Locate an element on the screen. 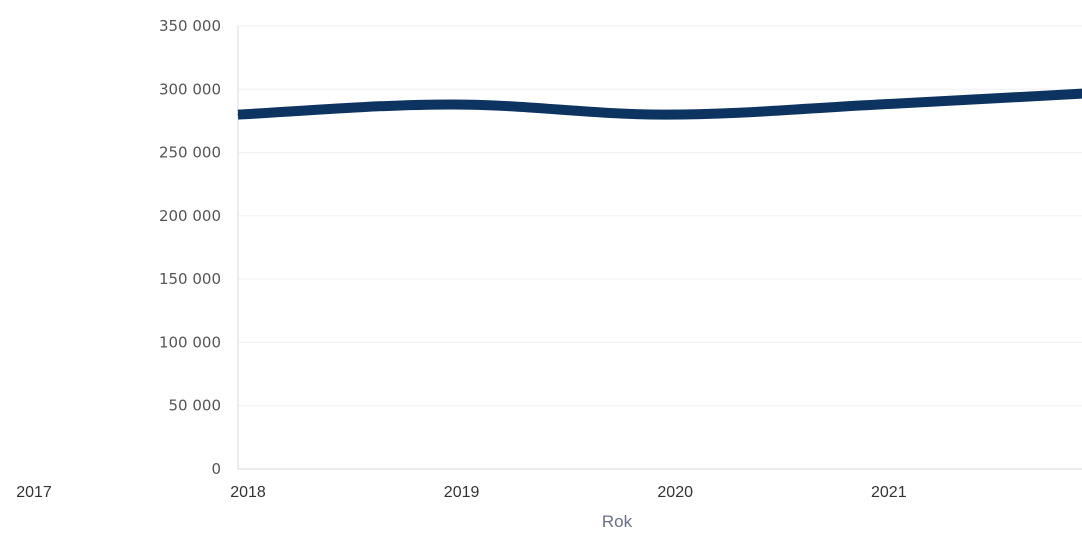  series-line is located at coordinates (659, 104).